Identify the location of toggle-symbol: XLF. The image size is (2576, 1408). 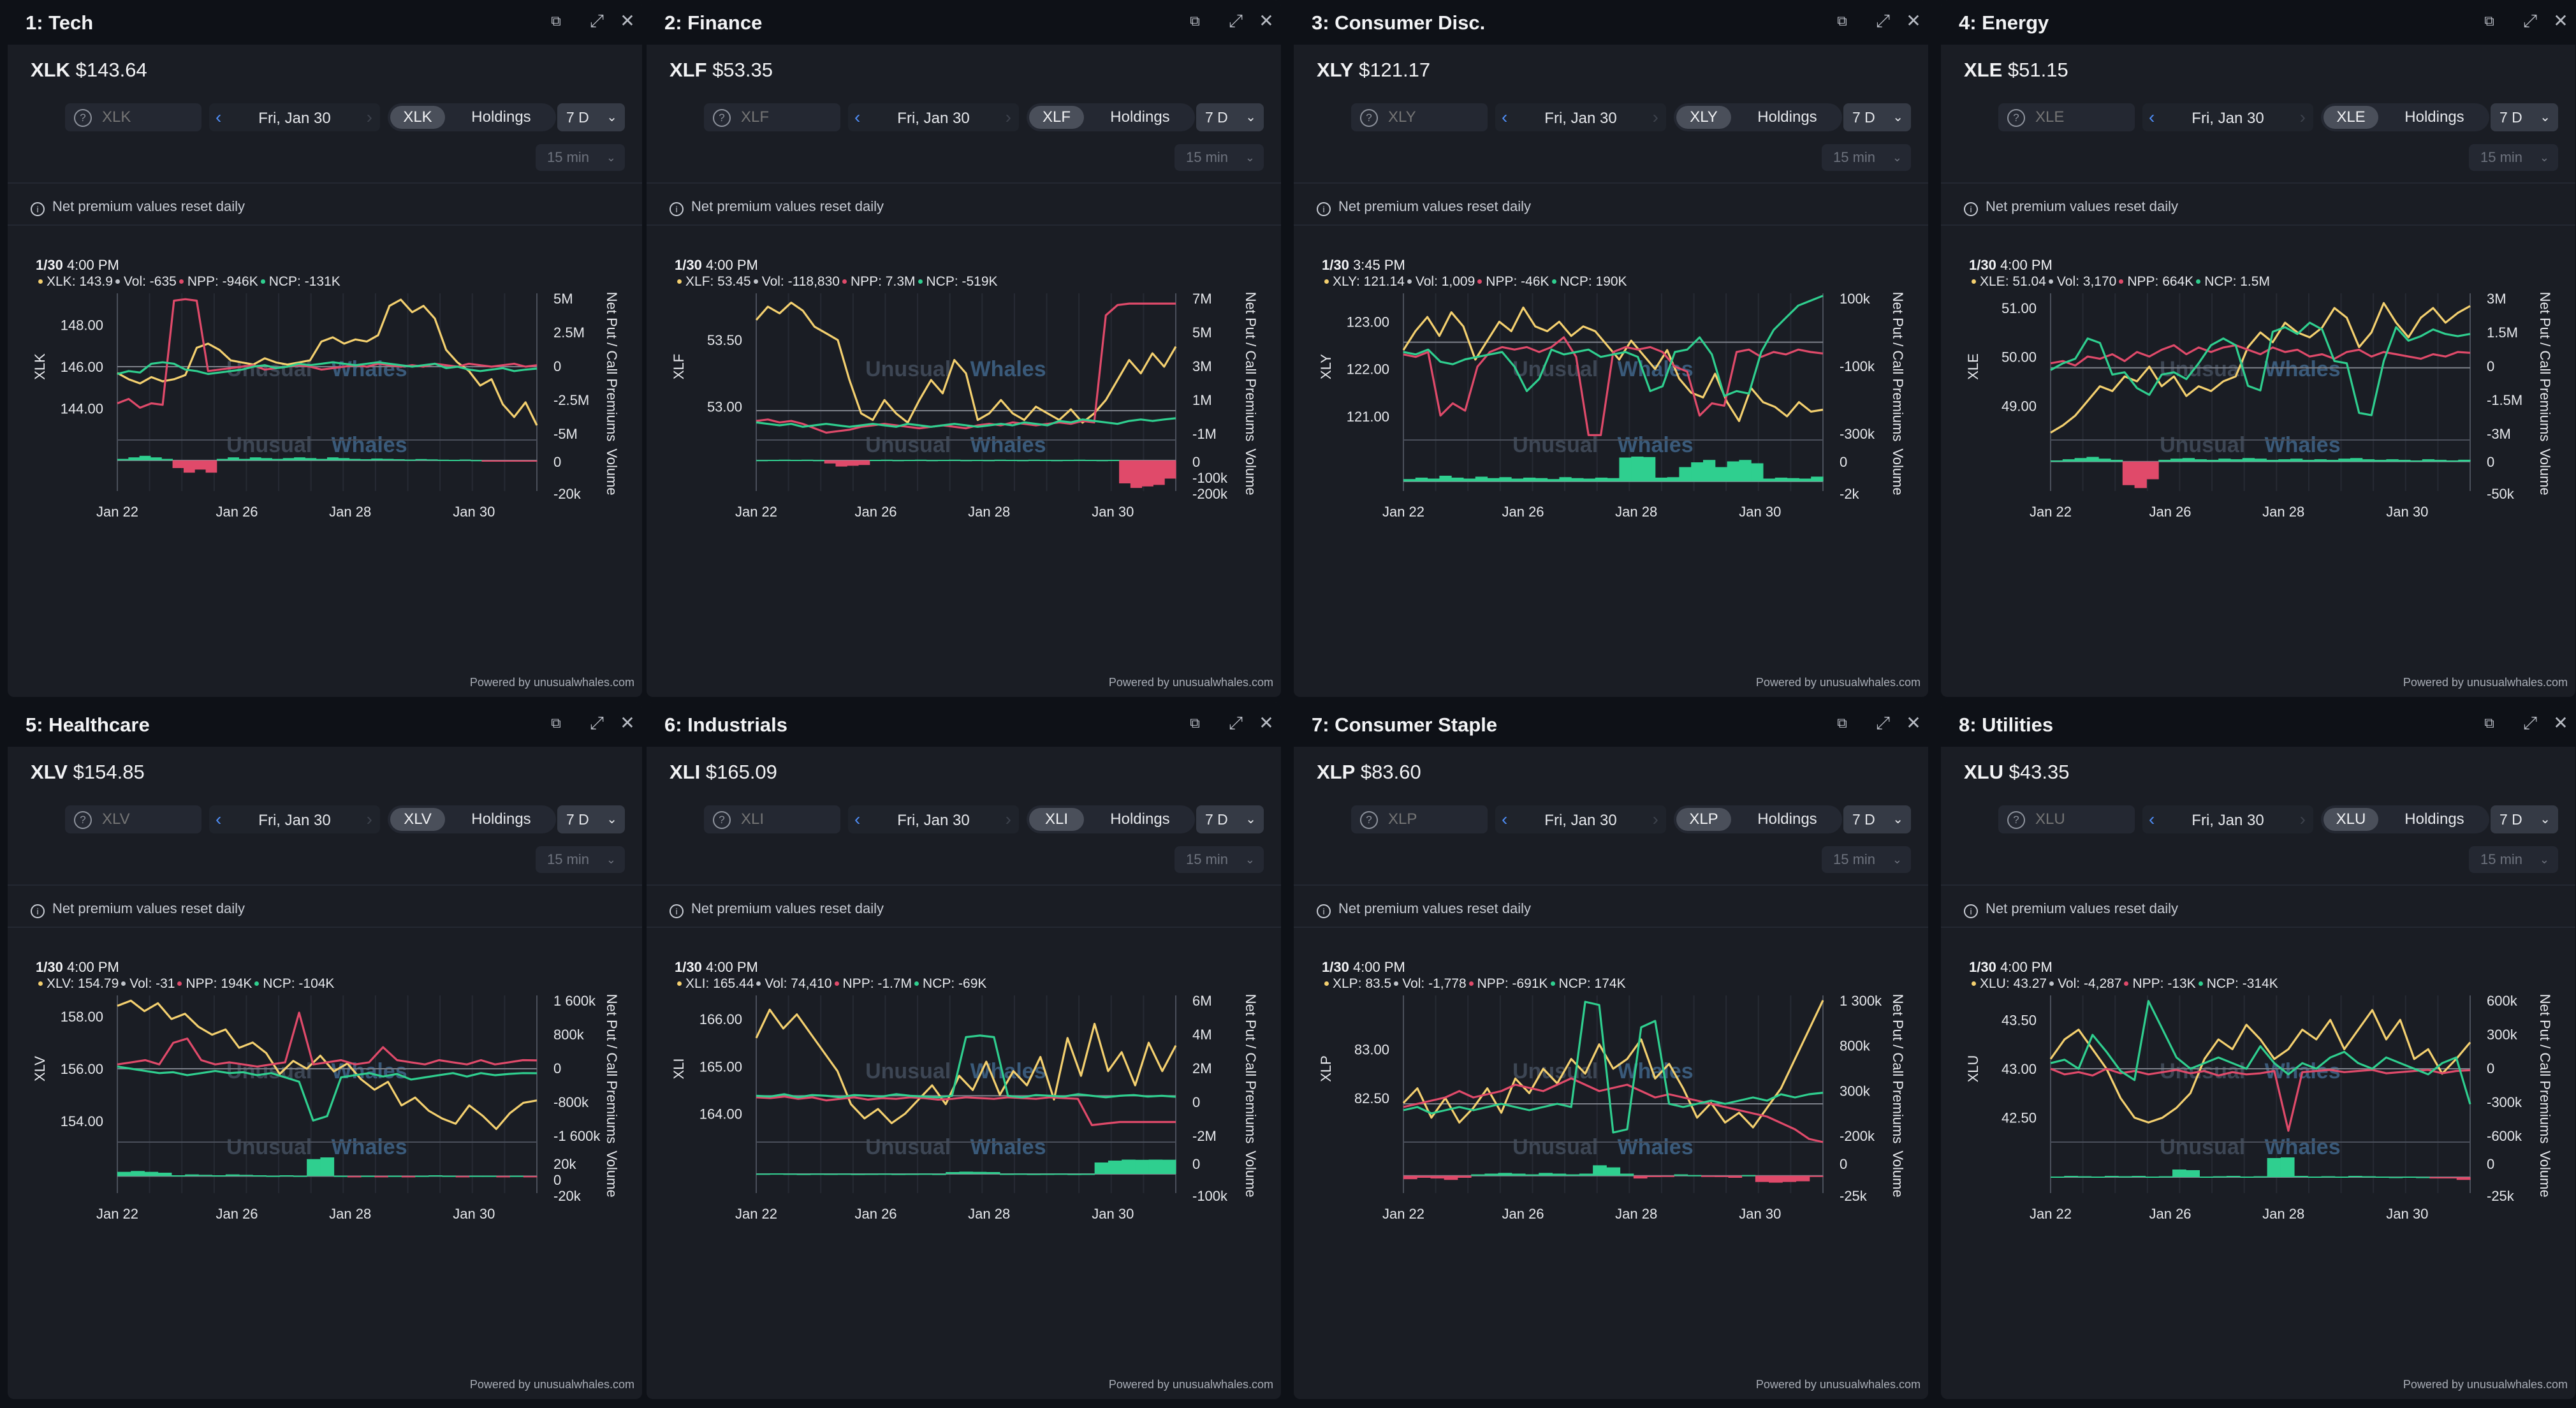
(1056, 117).